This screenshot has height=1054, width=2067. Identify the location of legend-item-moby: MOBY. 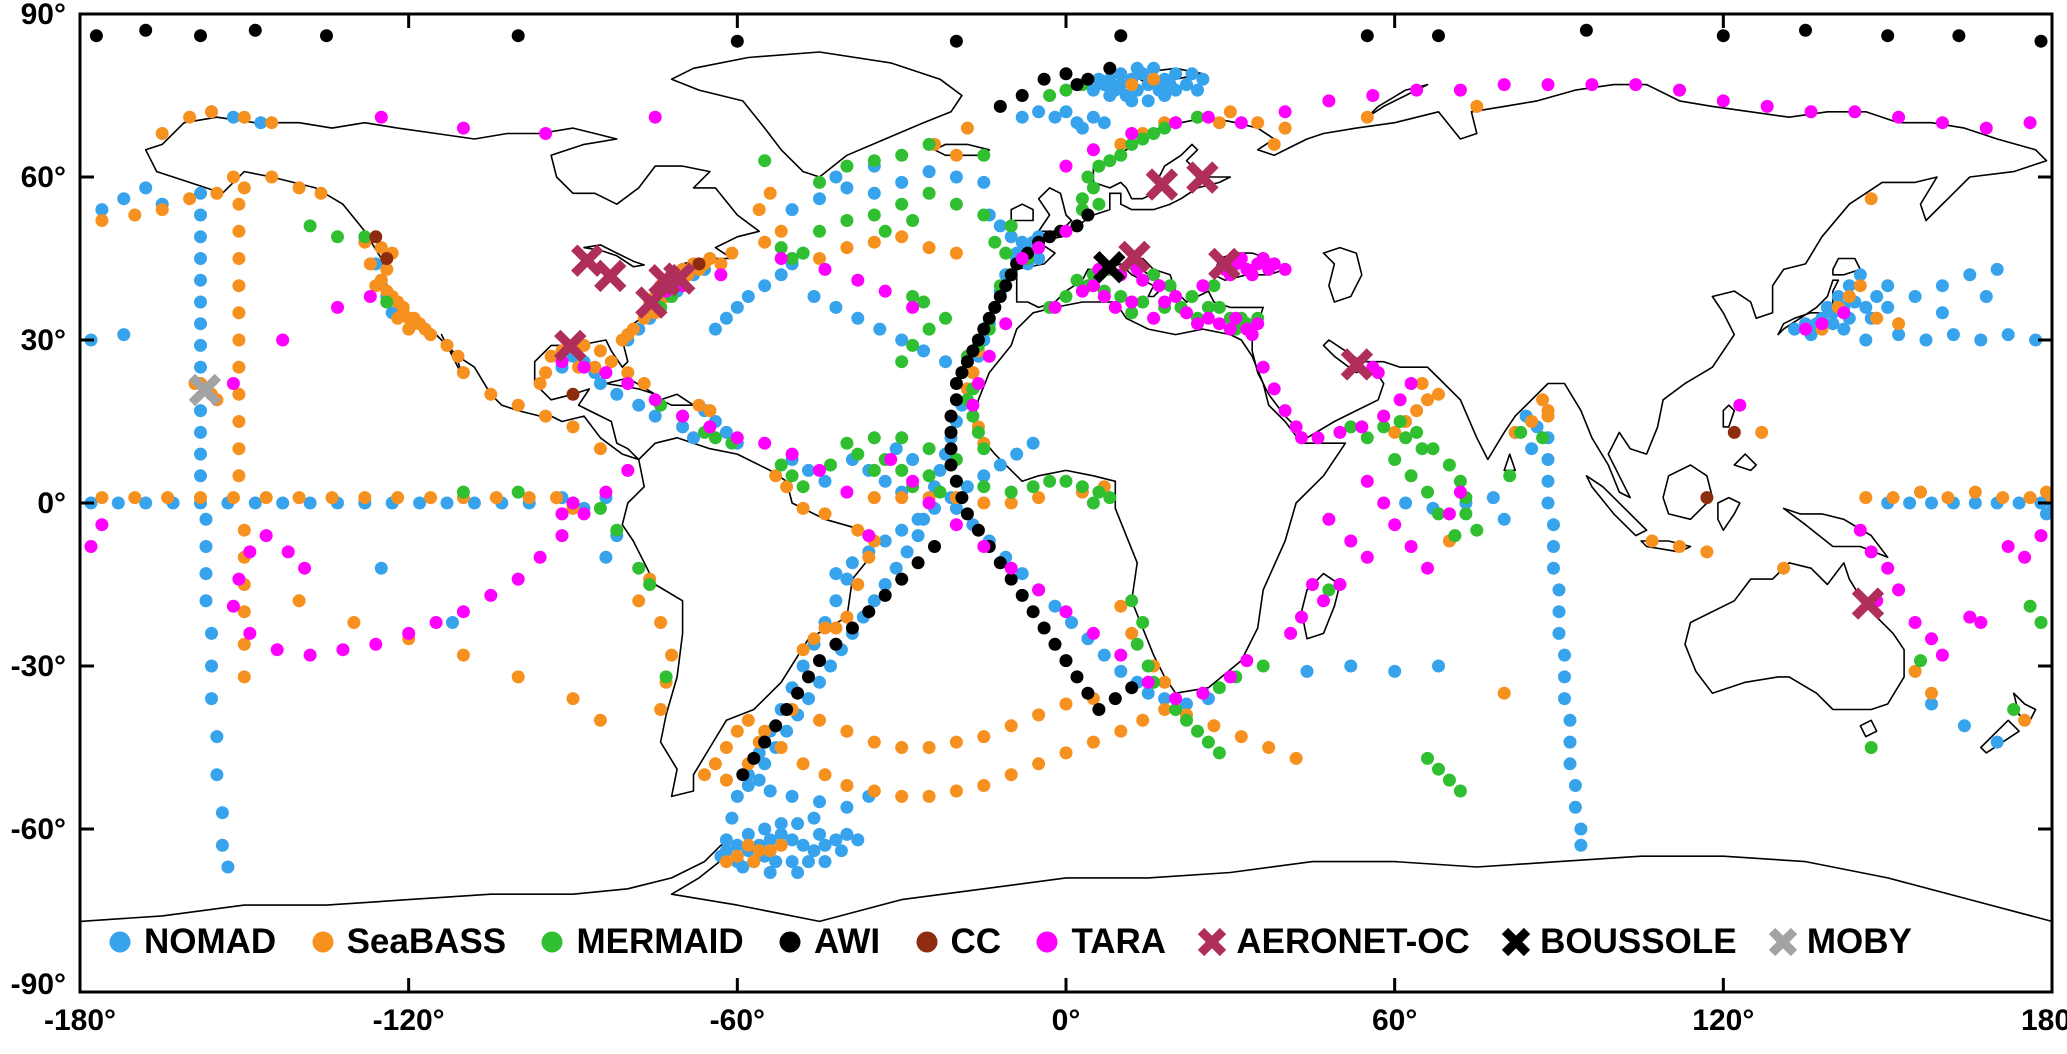
(1838, 942).